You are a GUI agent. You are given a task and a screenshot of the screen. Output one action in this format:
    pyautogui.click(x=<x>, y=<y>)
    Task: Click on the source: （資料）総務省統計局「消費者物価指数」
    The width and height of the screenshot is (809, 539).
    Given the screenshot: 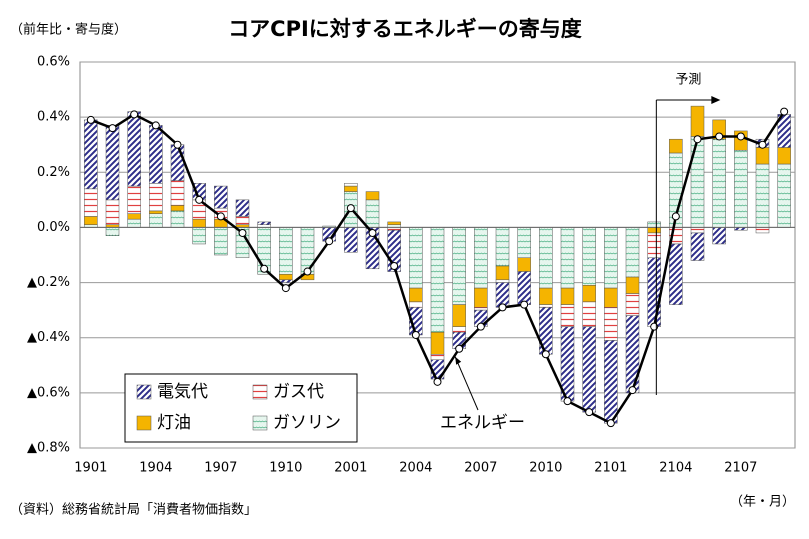 What is the action you would take?
    pyautogui.click(x=133, y=510)
    